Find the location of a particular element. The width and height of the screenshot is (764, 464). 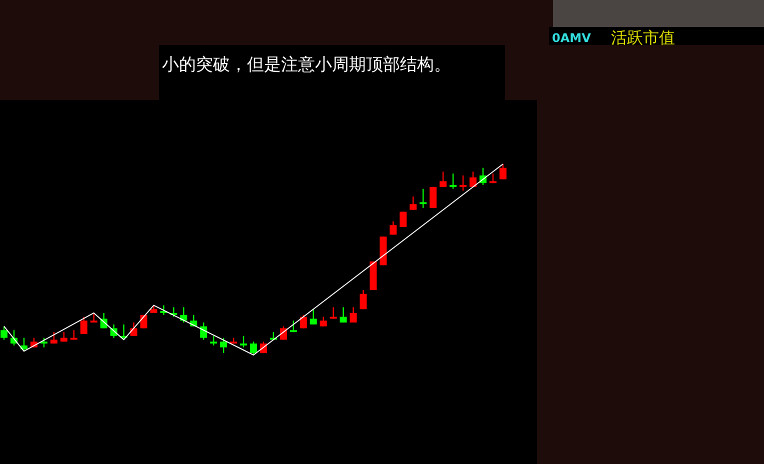

text: 小的突破，但是注意小周期顶部结构。 is located at coordinates (306, 65).